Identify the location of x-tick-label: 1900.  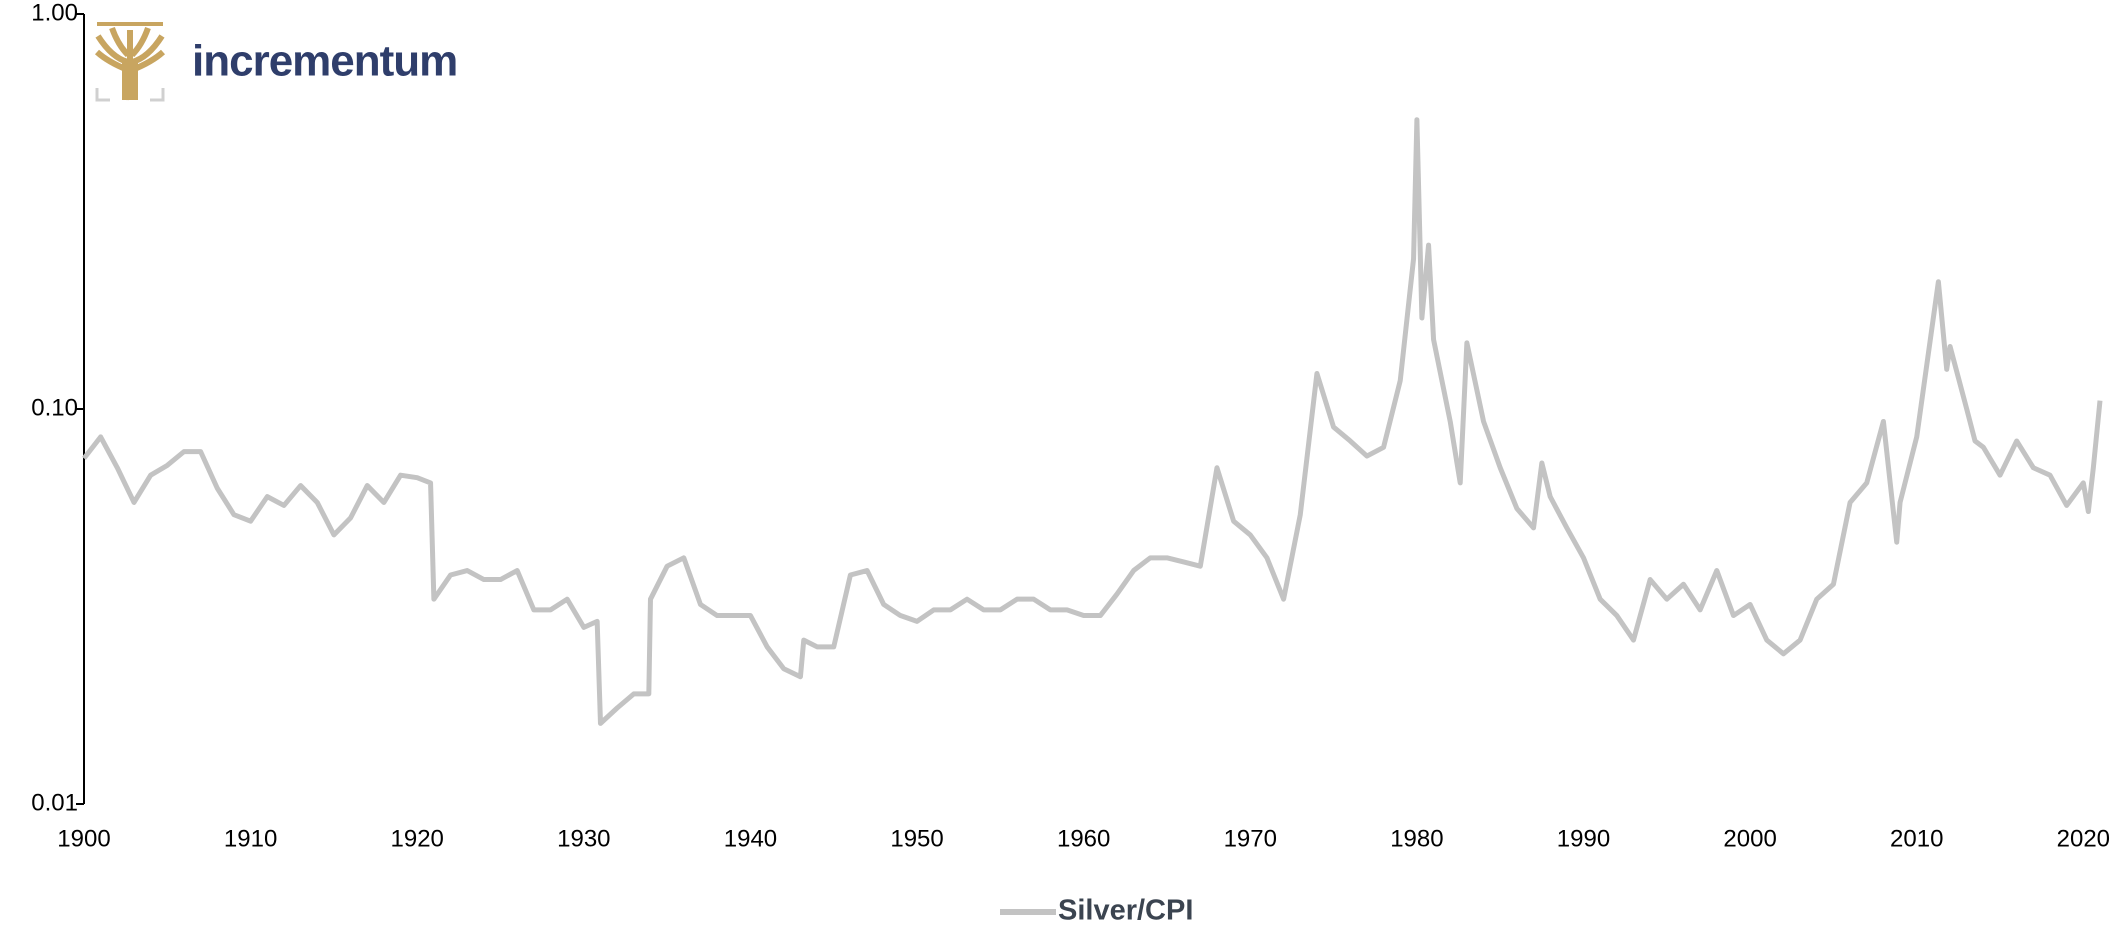
(83, 838).